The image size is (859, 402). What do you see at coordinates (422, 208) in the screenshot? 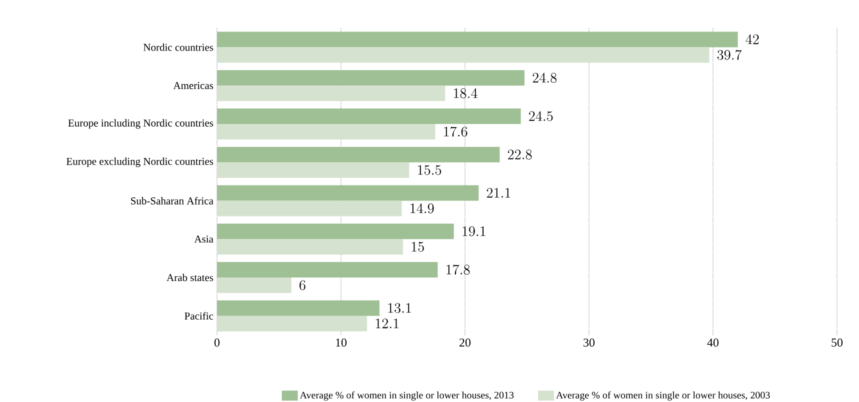
I see `data-label: 14.9` at bounding box center [422, 208].